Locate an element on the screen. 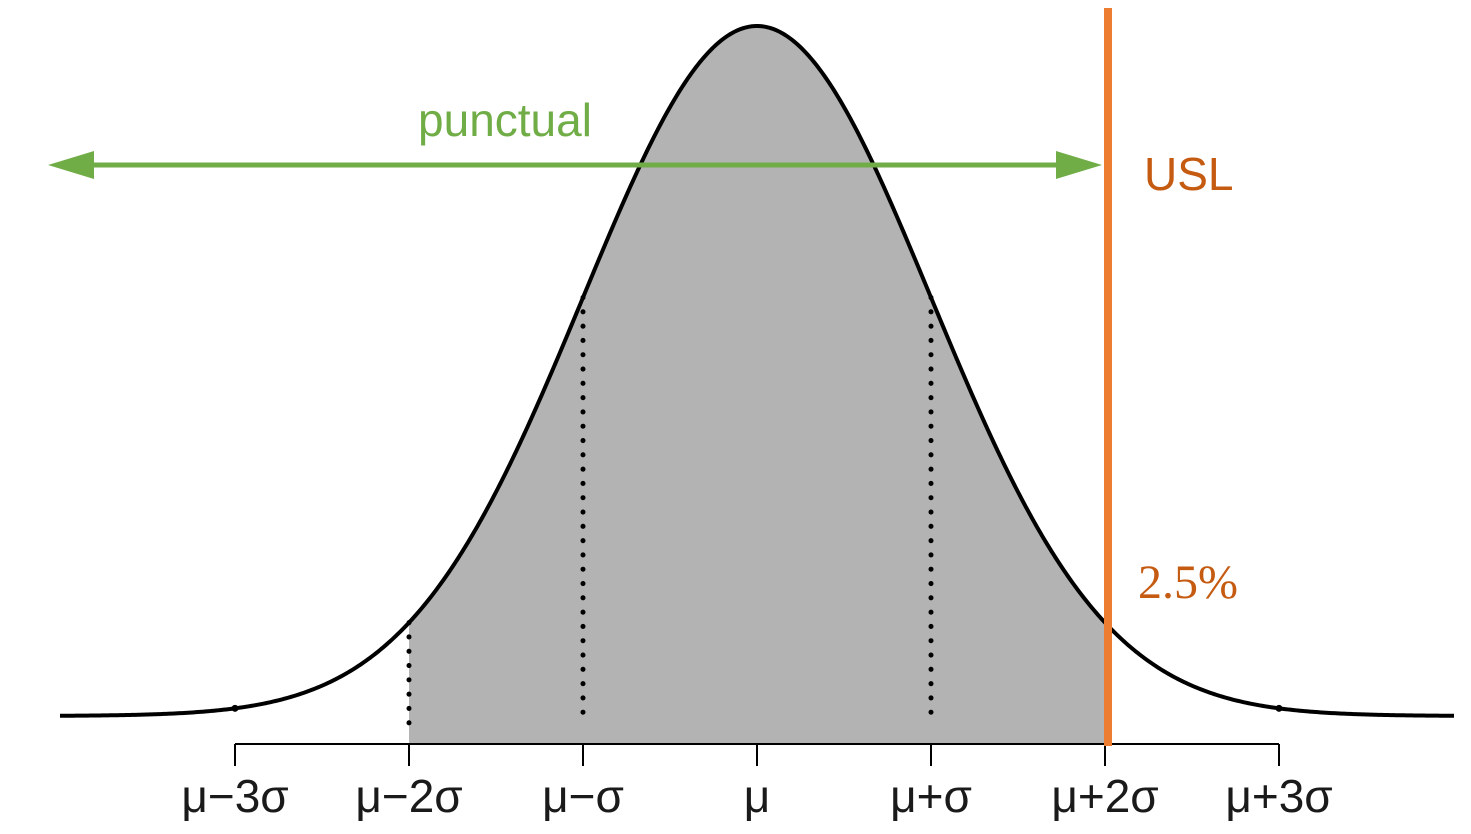 The height and width of the screenshot is (834, 1471). x-tick-label: μ+σ is located at coordinates (931, 796).